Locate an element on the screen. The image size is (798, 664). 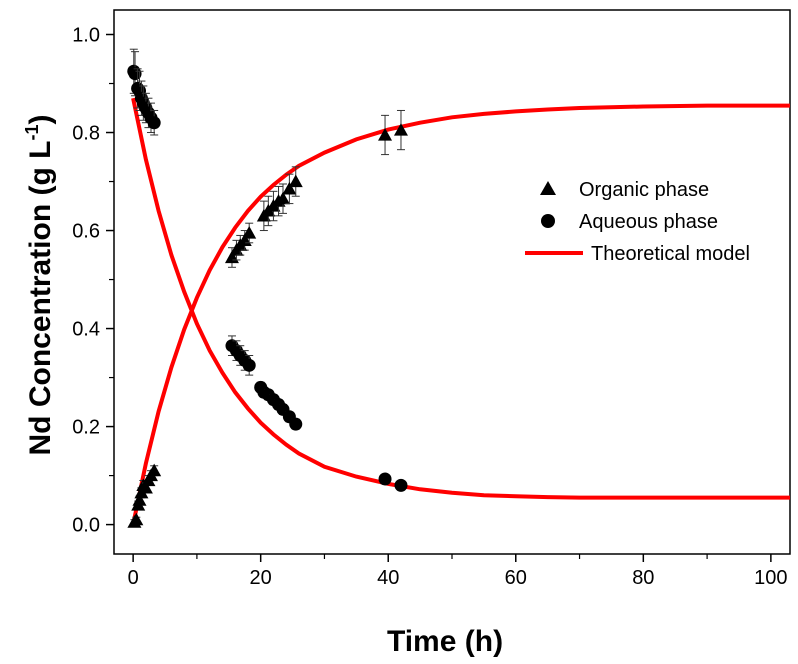
y-axis-title-sup: -1 is located at coordinates (32, 133).